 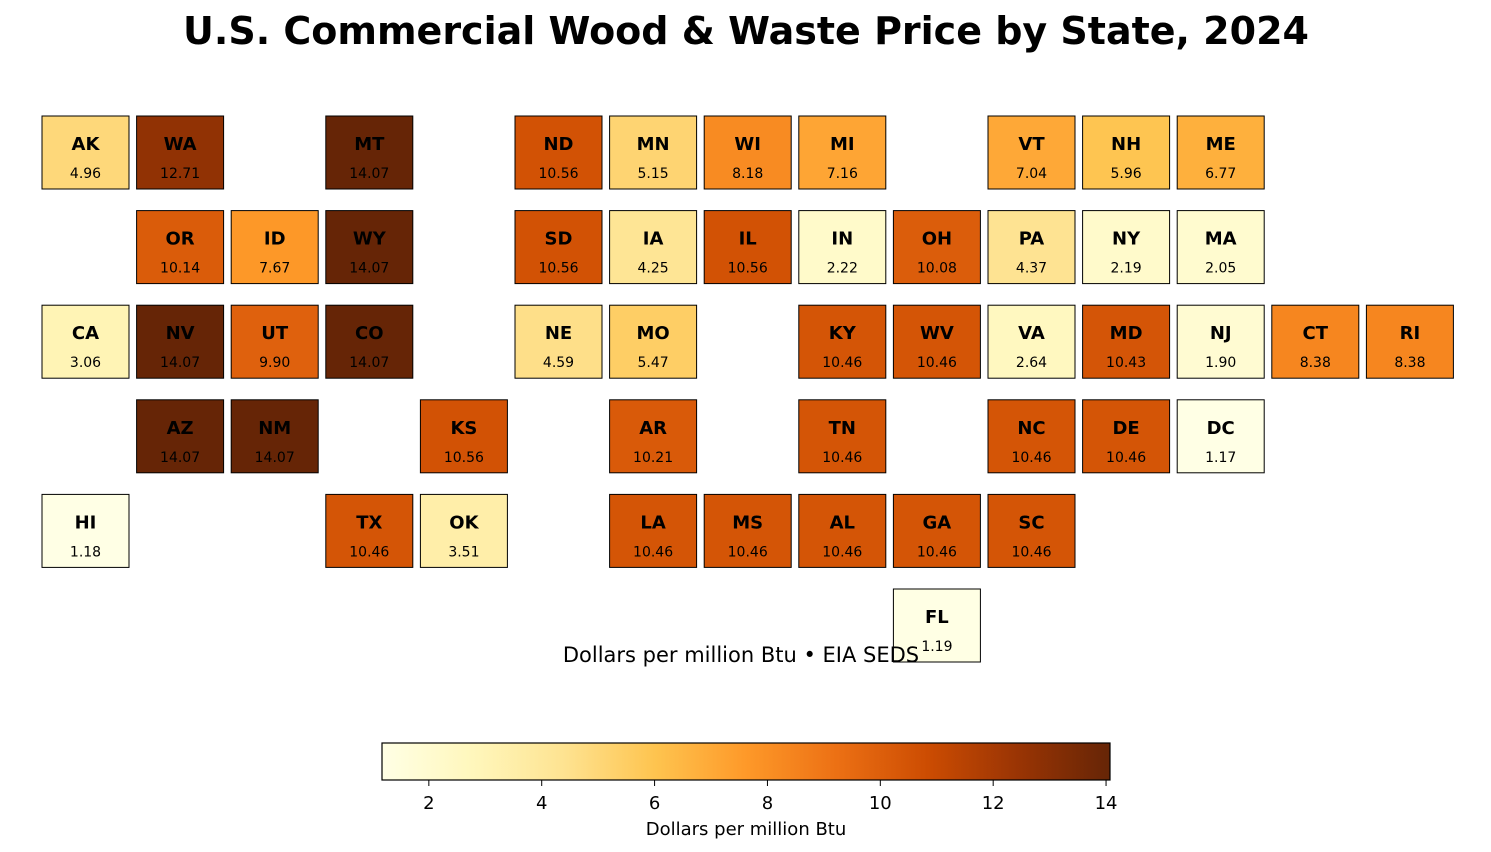 I want to click on state-abbr-label: AR, so click(x=653, y=428).